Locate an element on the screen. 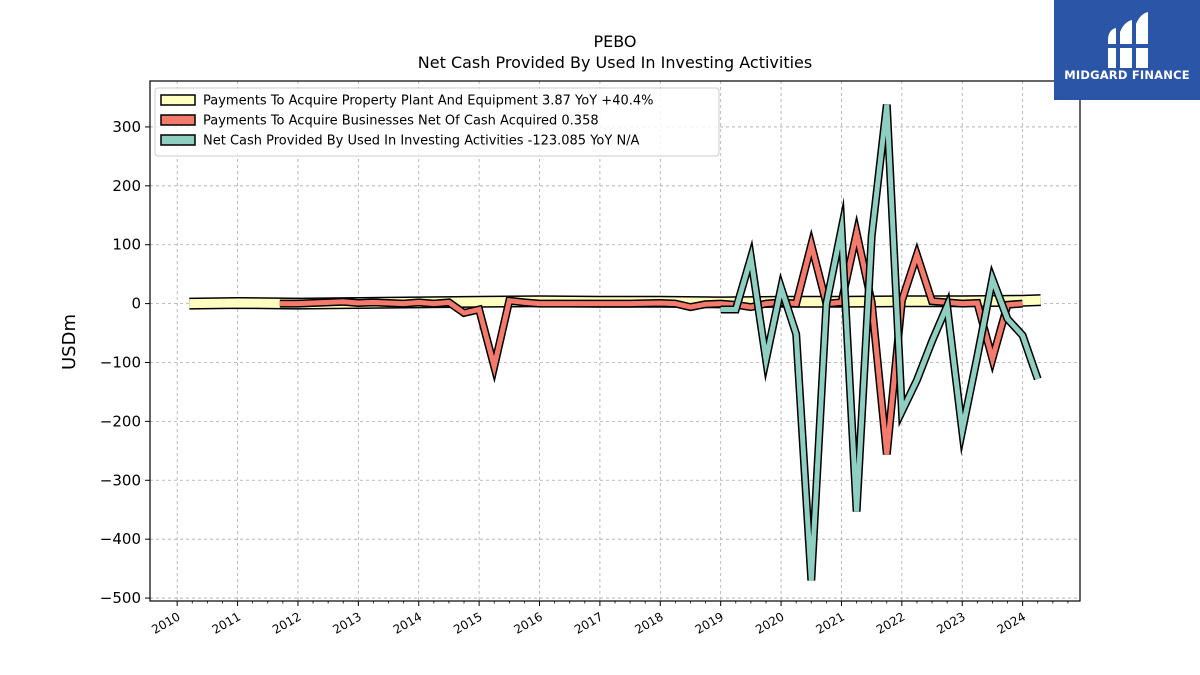 The image size is (1200, 675). x-tick-label: 2021 is located at coordinates (830, 622).